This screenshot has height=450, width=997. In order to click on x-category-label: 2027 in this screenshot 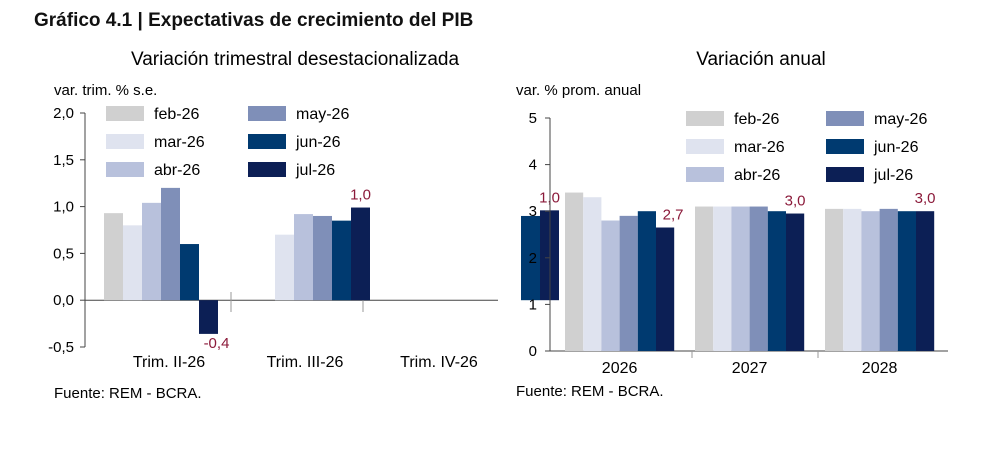, I will do `click(750, 368)`.